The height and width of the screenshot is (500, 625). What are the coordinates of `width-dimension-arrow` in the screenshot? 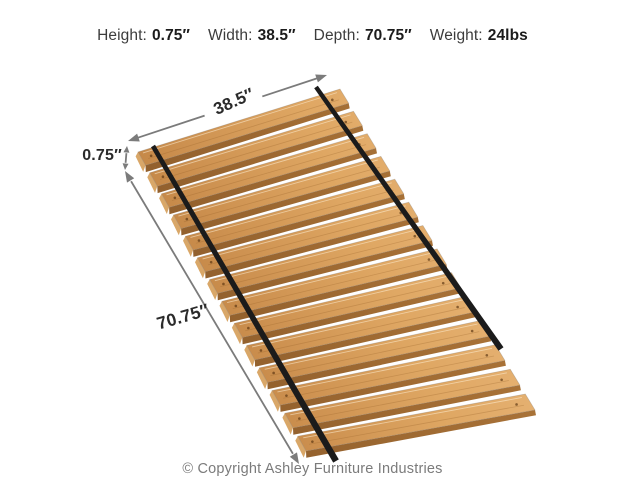 It's located at (227, 108).